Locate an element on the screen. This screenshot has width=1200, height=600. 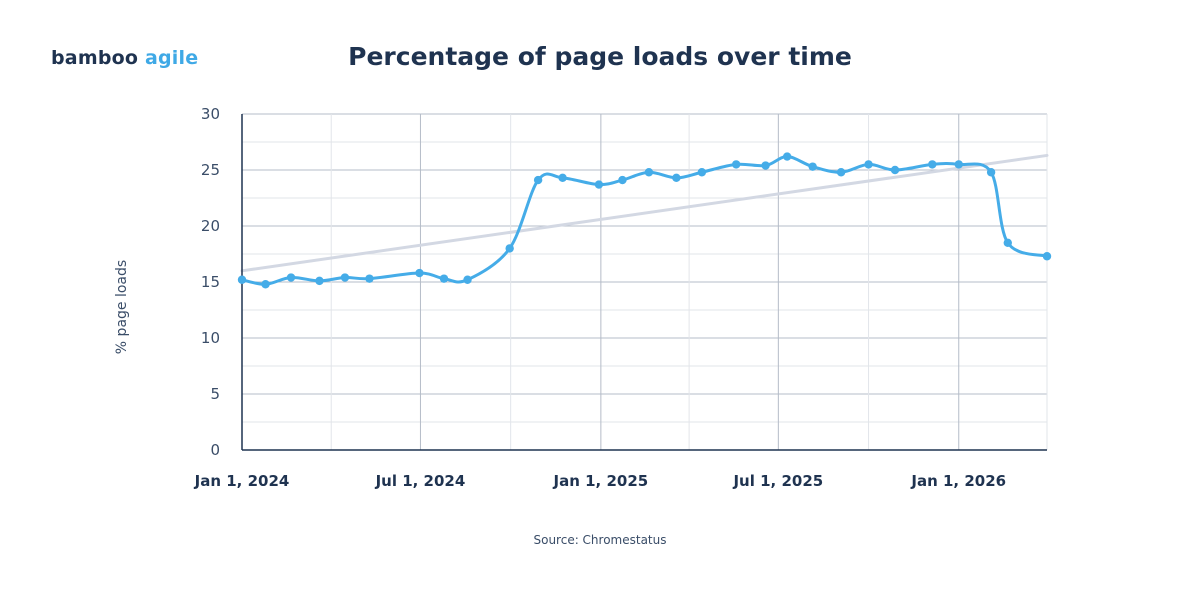
trendline-group is located at coordinates (644, 213).